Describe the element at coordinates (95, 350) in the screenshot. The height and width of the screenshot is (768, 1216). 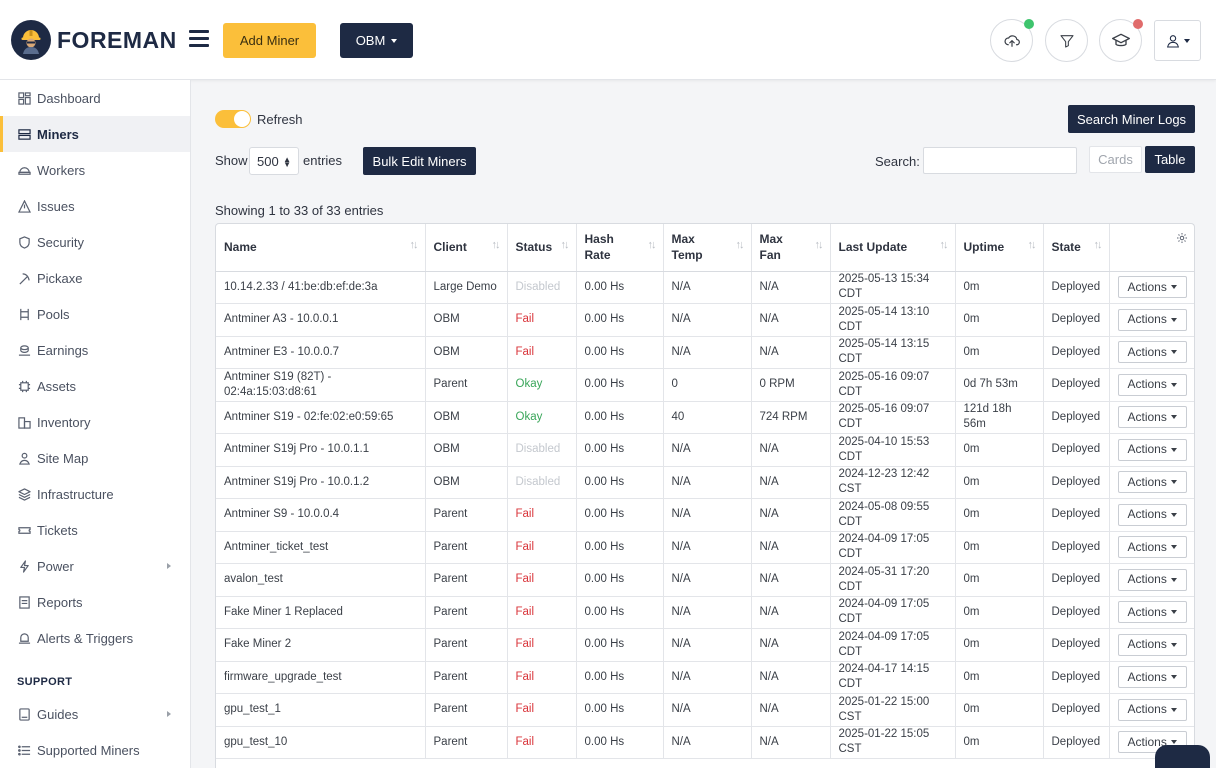
I see `sidebar-item-earnings: Earnings` at that location.